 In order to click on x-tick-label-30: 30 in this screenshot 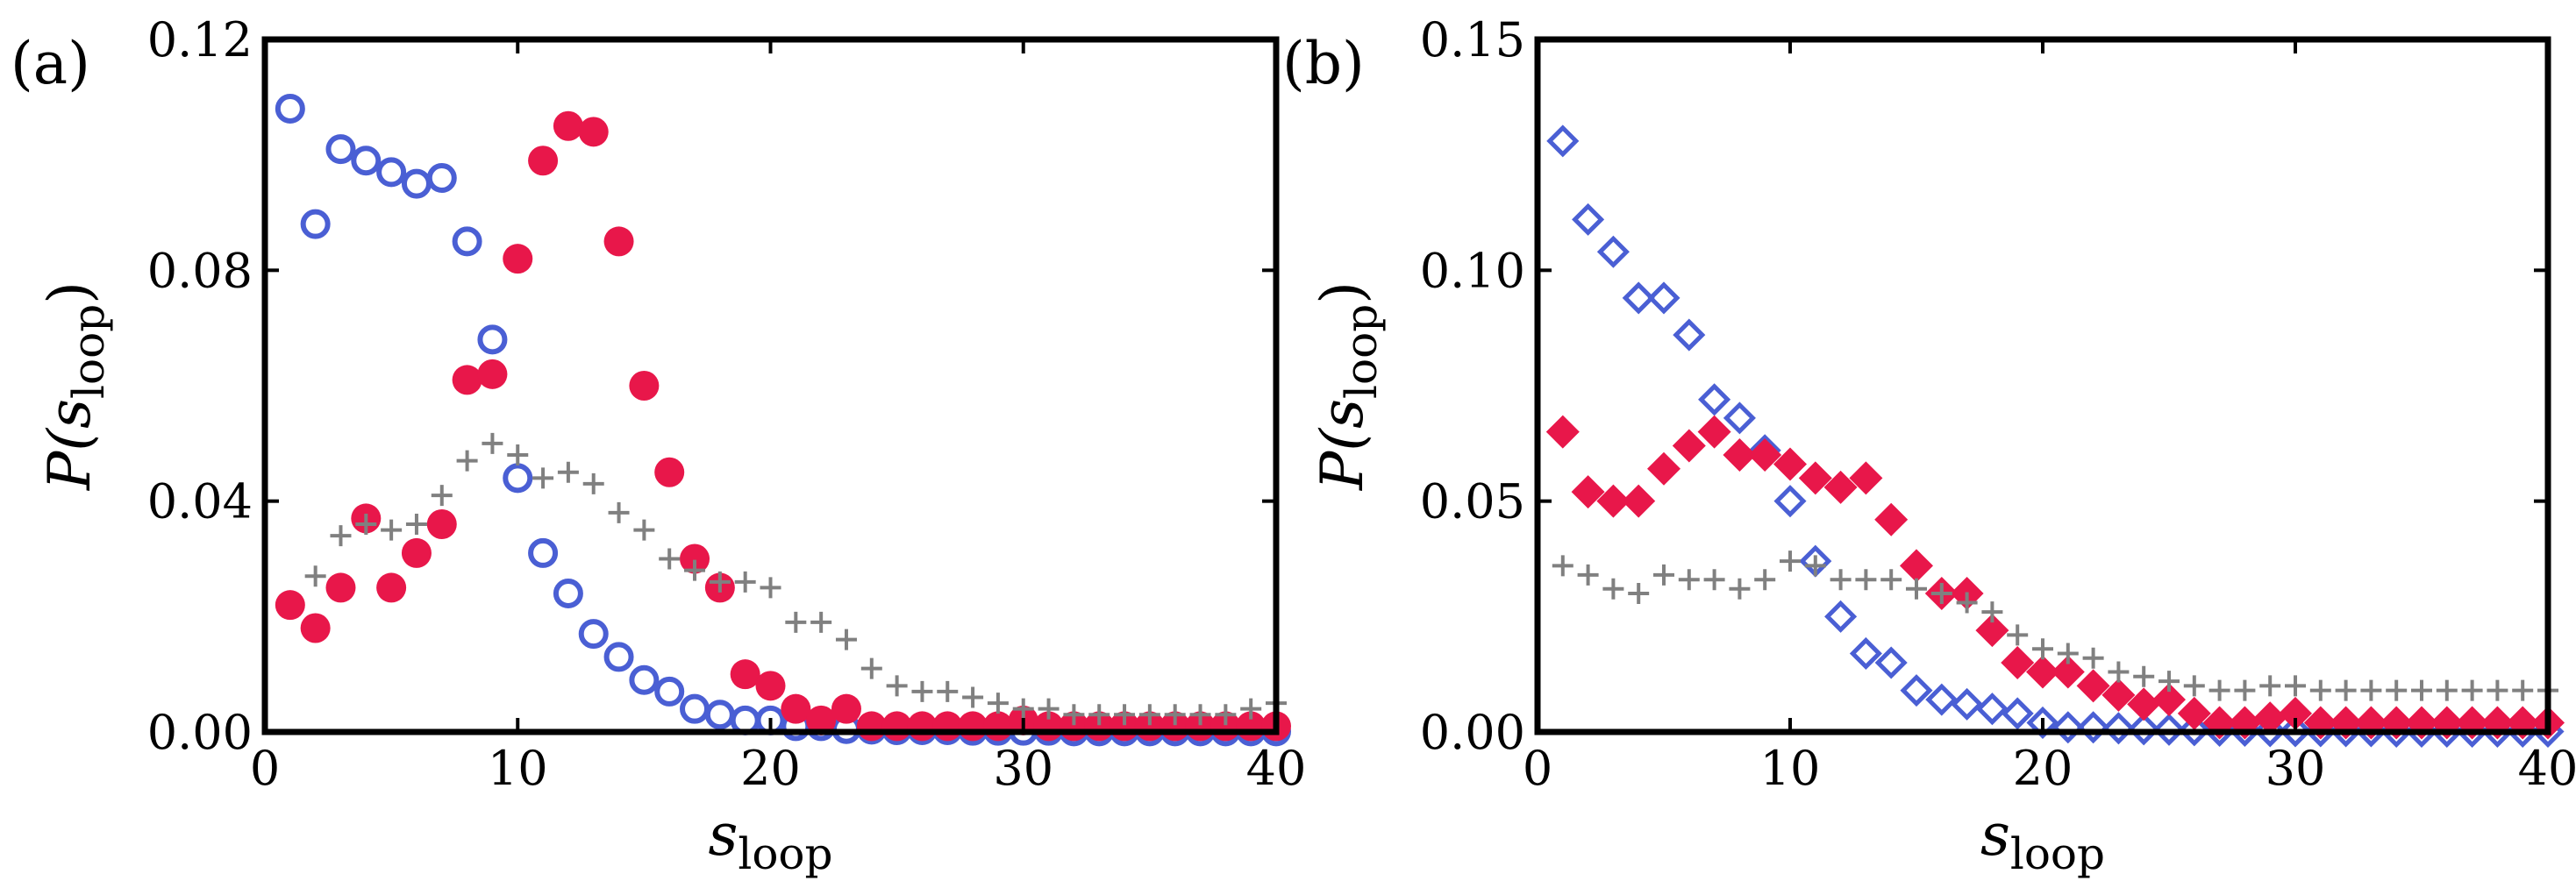, I will do `click(1023, 768)`.